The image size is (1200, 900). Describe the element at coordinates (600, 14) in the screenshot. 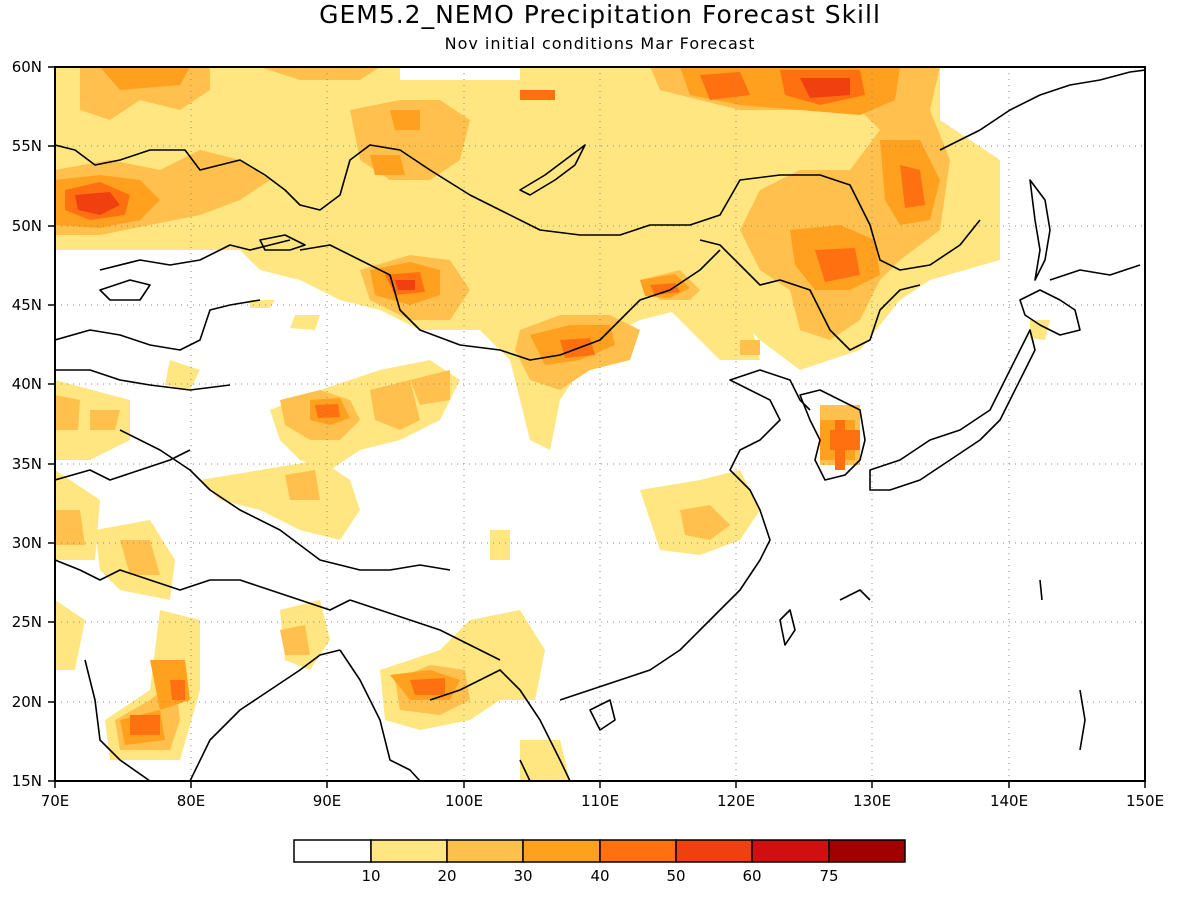

I see `chart-title: GEM5.2_NEMO Precipitation Forecast Skill` at that location.